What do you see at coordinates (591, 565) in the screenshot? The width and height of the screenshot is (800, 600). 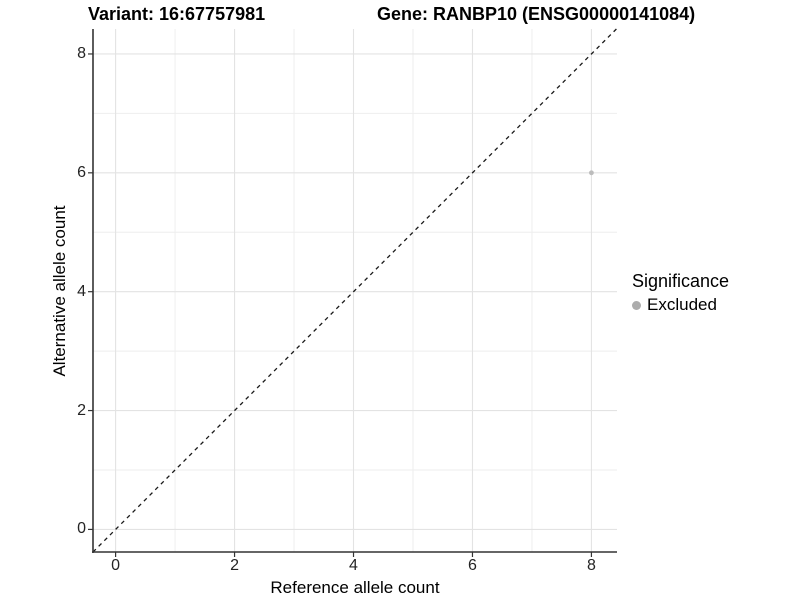 I see `x-tick-label: 8` at bounding box center [591, 565].